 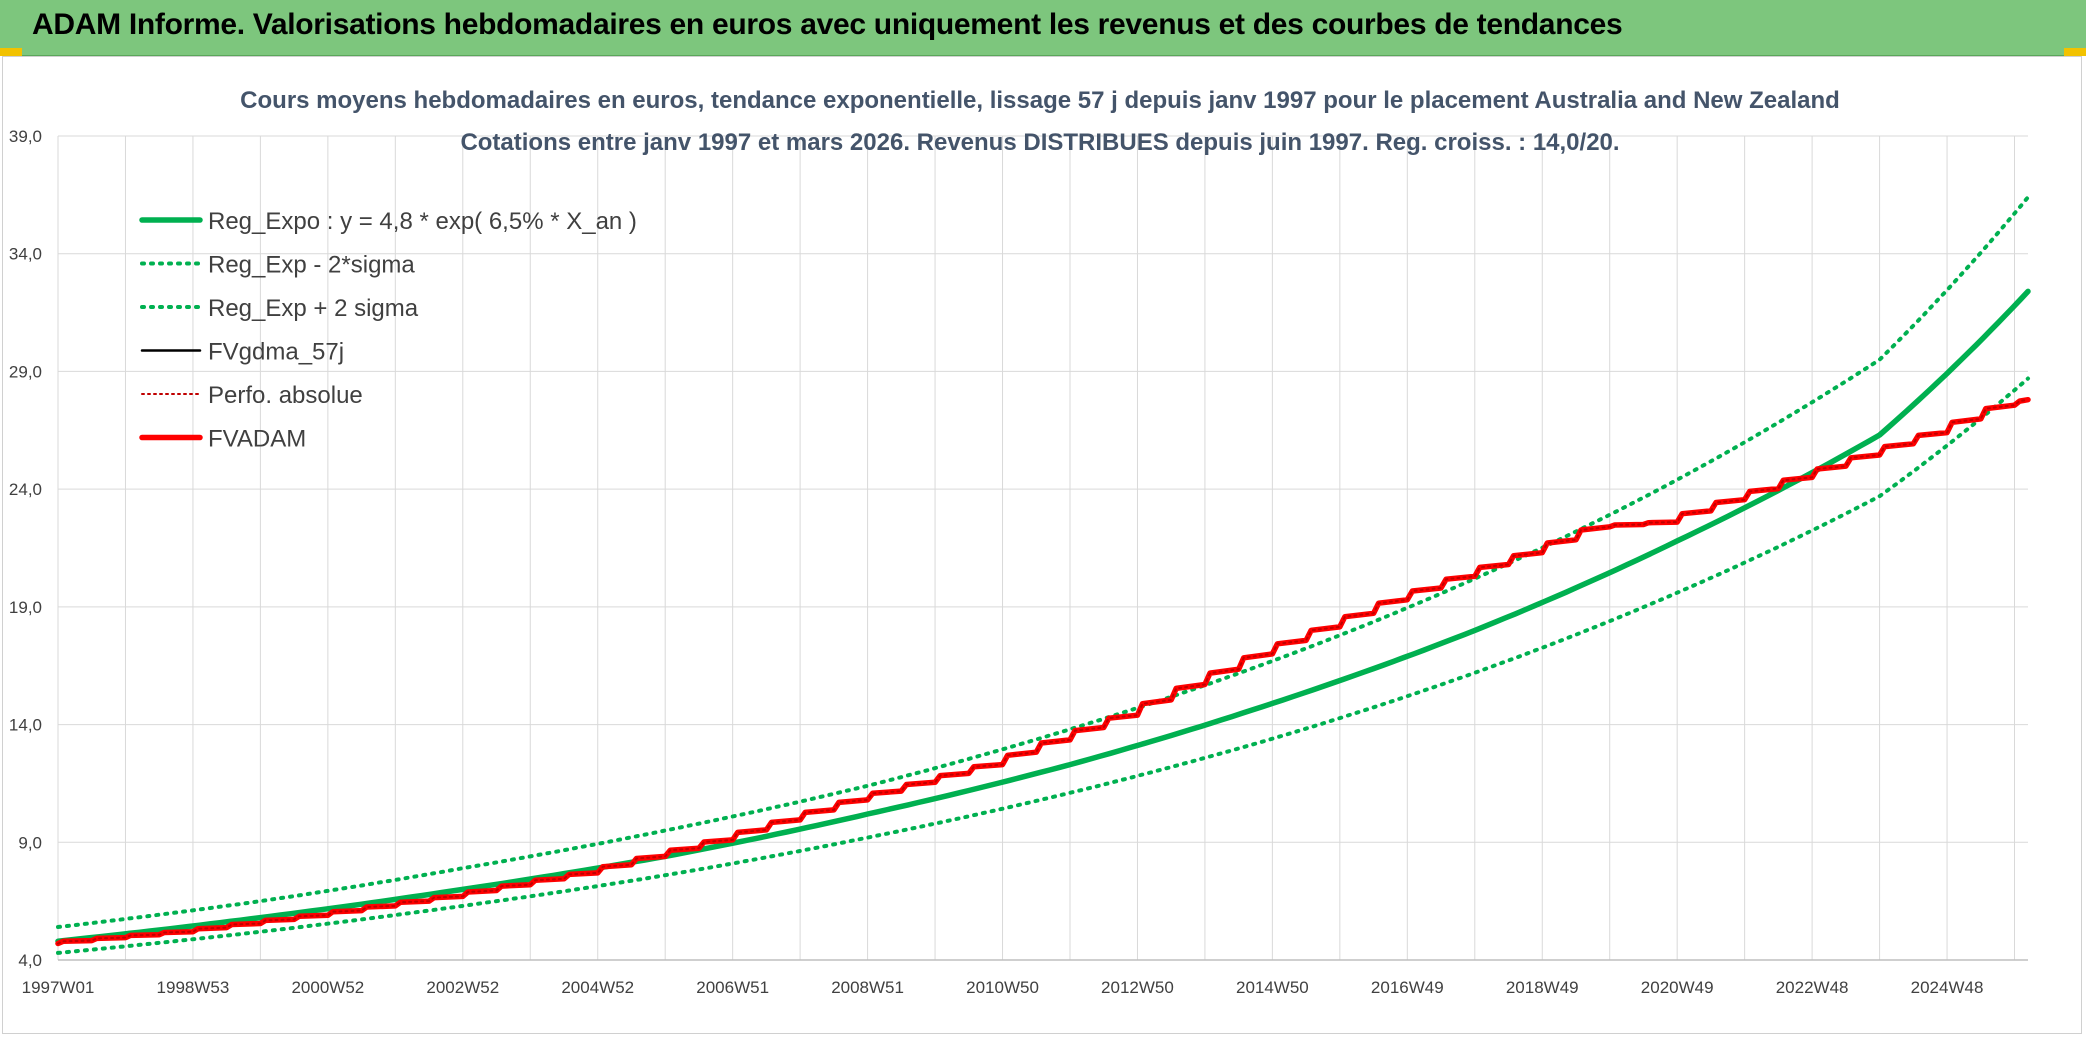 I want to click on x-tick-label: 2010W50, so click(x=1002, y=987).